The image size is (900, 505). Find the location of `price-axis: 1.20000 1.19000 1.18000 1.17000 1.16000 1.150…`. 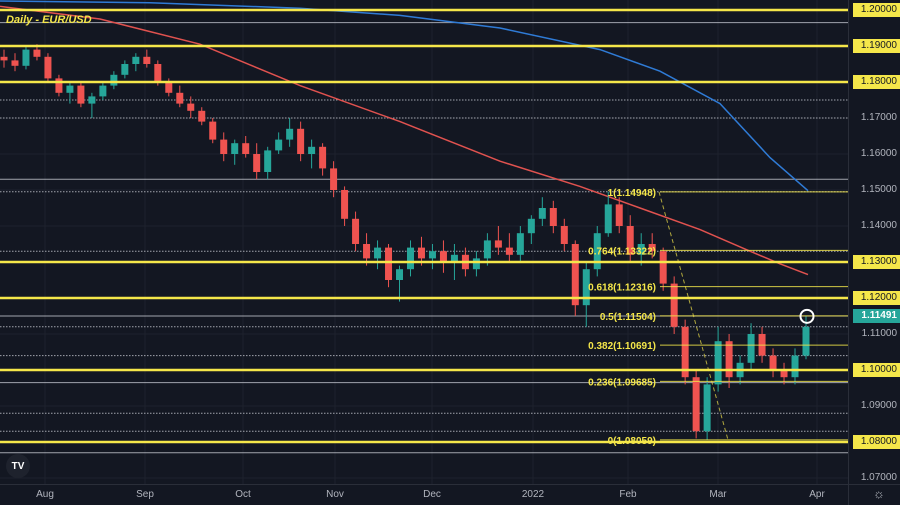

price-axis: 1.20000 1.19000 1.18000 1.17000 1.16000 1.150… is located at coordinates (874, 242).